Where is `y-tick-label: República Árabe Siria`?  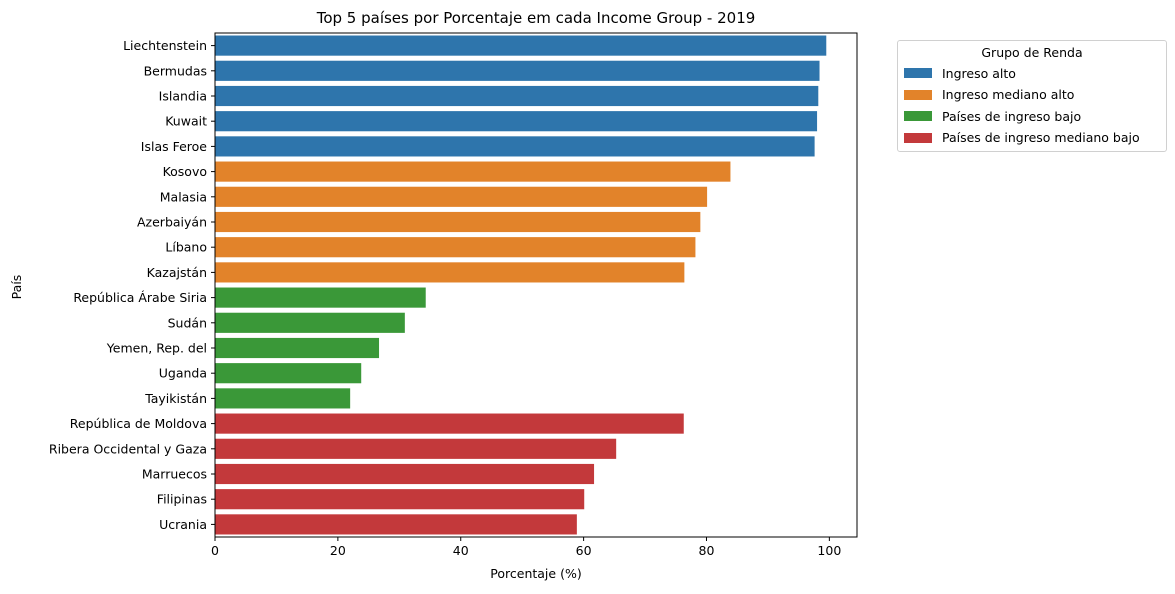
y-tick-label: República Árabe Siria is located at coordinates (140, 297).